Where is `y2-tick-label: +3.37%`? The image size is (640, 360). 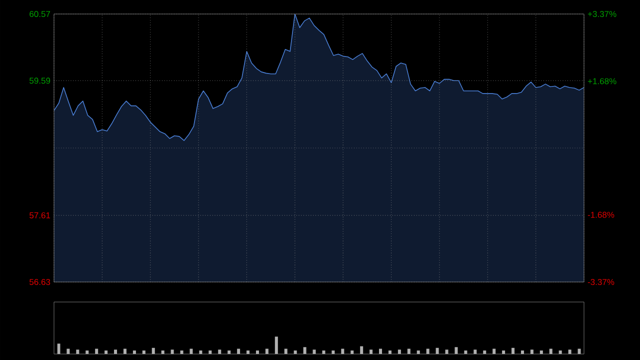
y2-tick-label: +3.37% is located at coordinates (602, 14).